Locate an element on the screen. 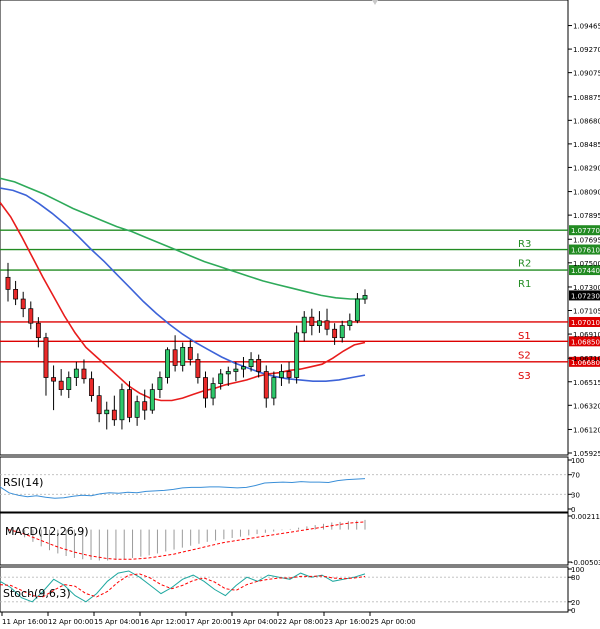  x-tick-label: 15 Apr 04:00 is located at coordinates (117, 622).